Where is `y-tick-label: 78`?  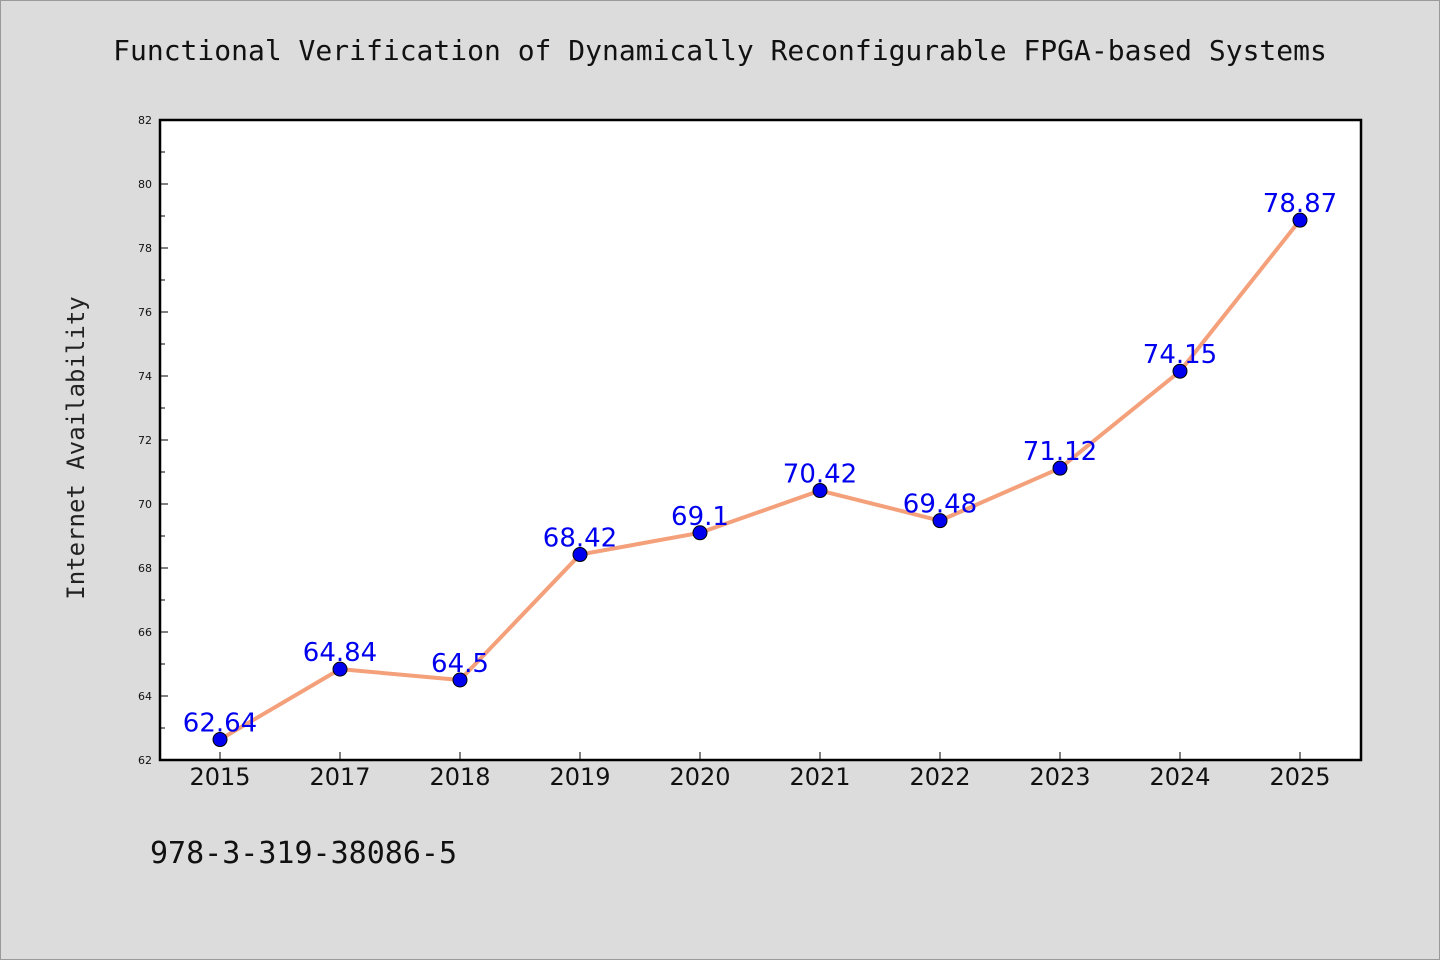
y-tick-label: 78 is located at coordinates (145, 248).